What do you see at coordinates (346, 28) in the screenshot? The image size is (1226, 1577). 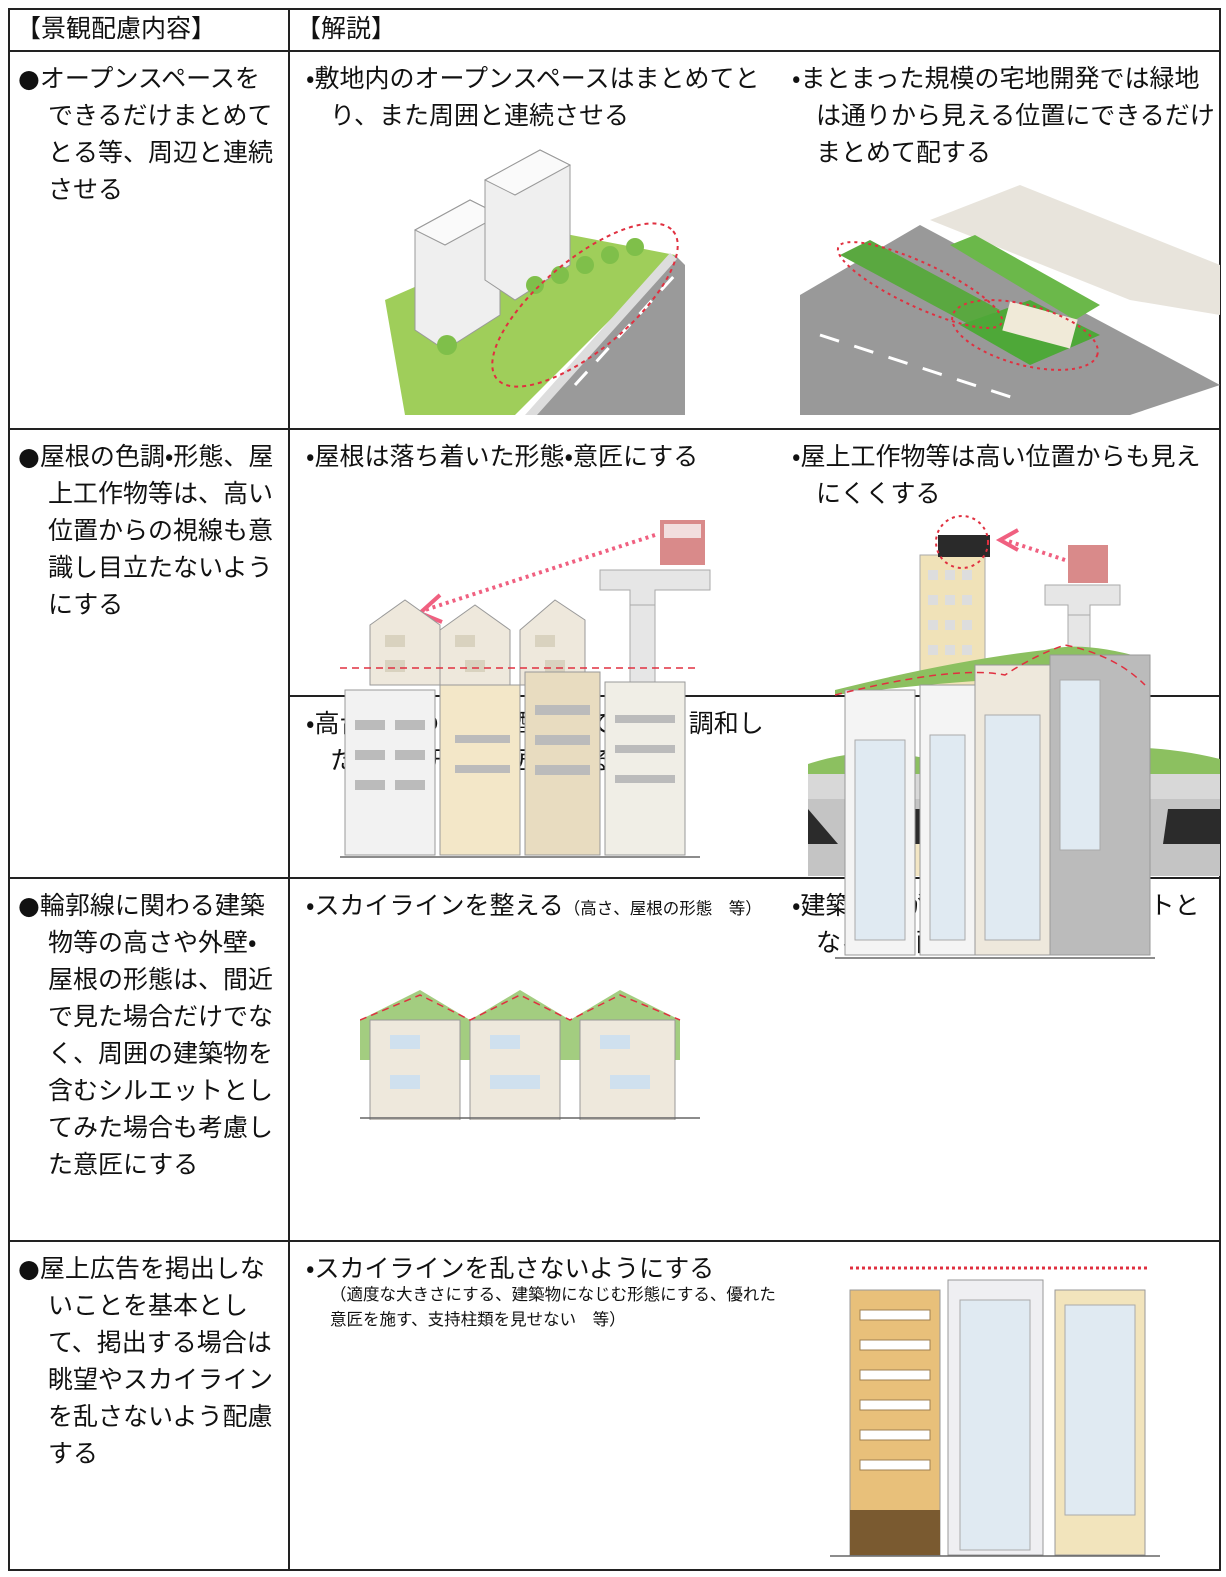 I see `header-cell: 【解説】` at bounding box center [346, 28].